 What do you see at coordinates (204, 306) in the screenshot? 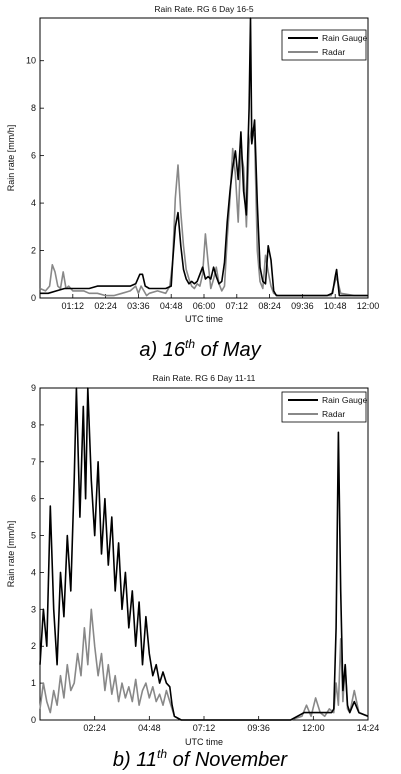
I see `x-tick-label: 06:00` at bounding box center [204, 306].